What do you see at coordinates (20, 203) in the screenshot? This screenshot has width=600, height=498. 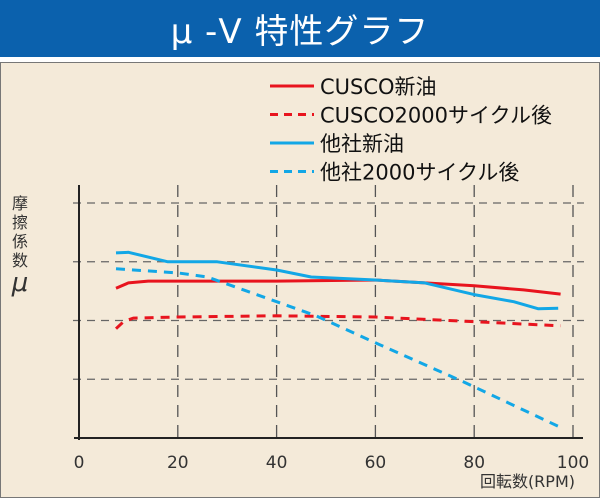 I see `y-axis-label: 摩` at bounding box center [20, 203].